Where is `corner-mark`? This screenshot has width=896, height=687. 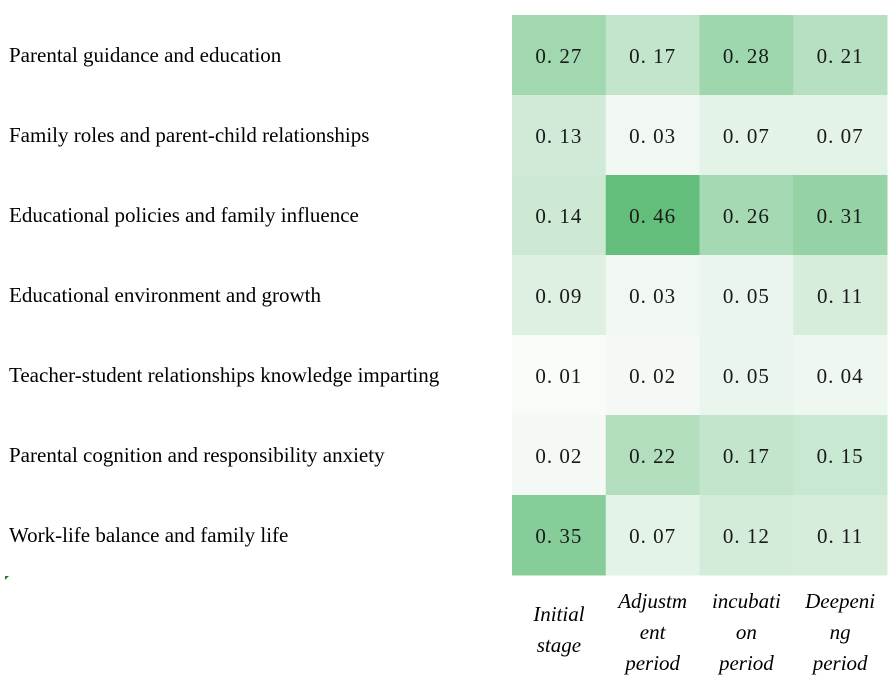 corner-mark is located at coordinates (7, 578).